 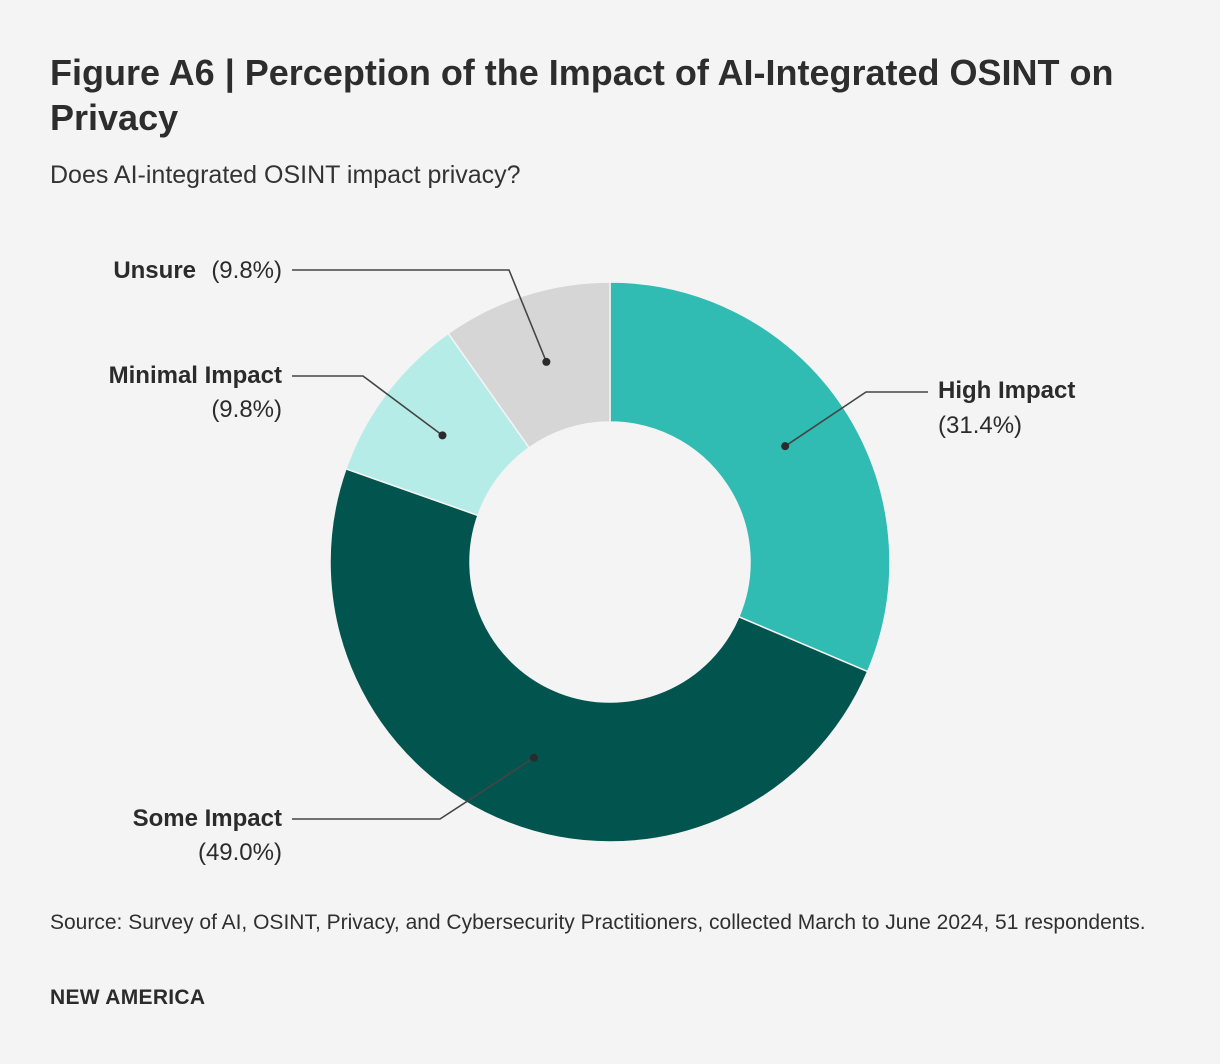 What do you see at coordinates (154, 270) in the screenshot?
I see `label-unsure: Unsure` at bounding box center [154, 270].